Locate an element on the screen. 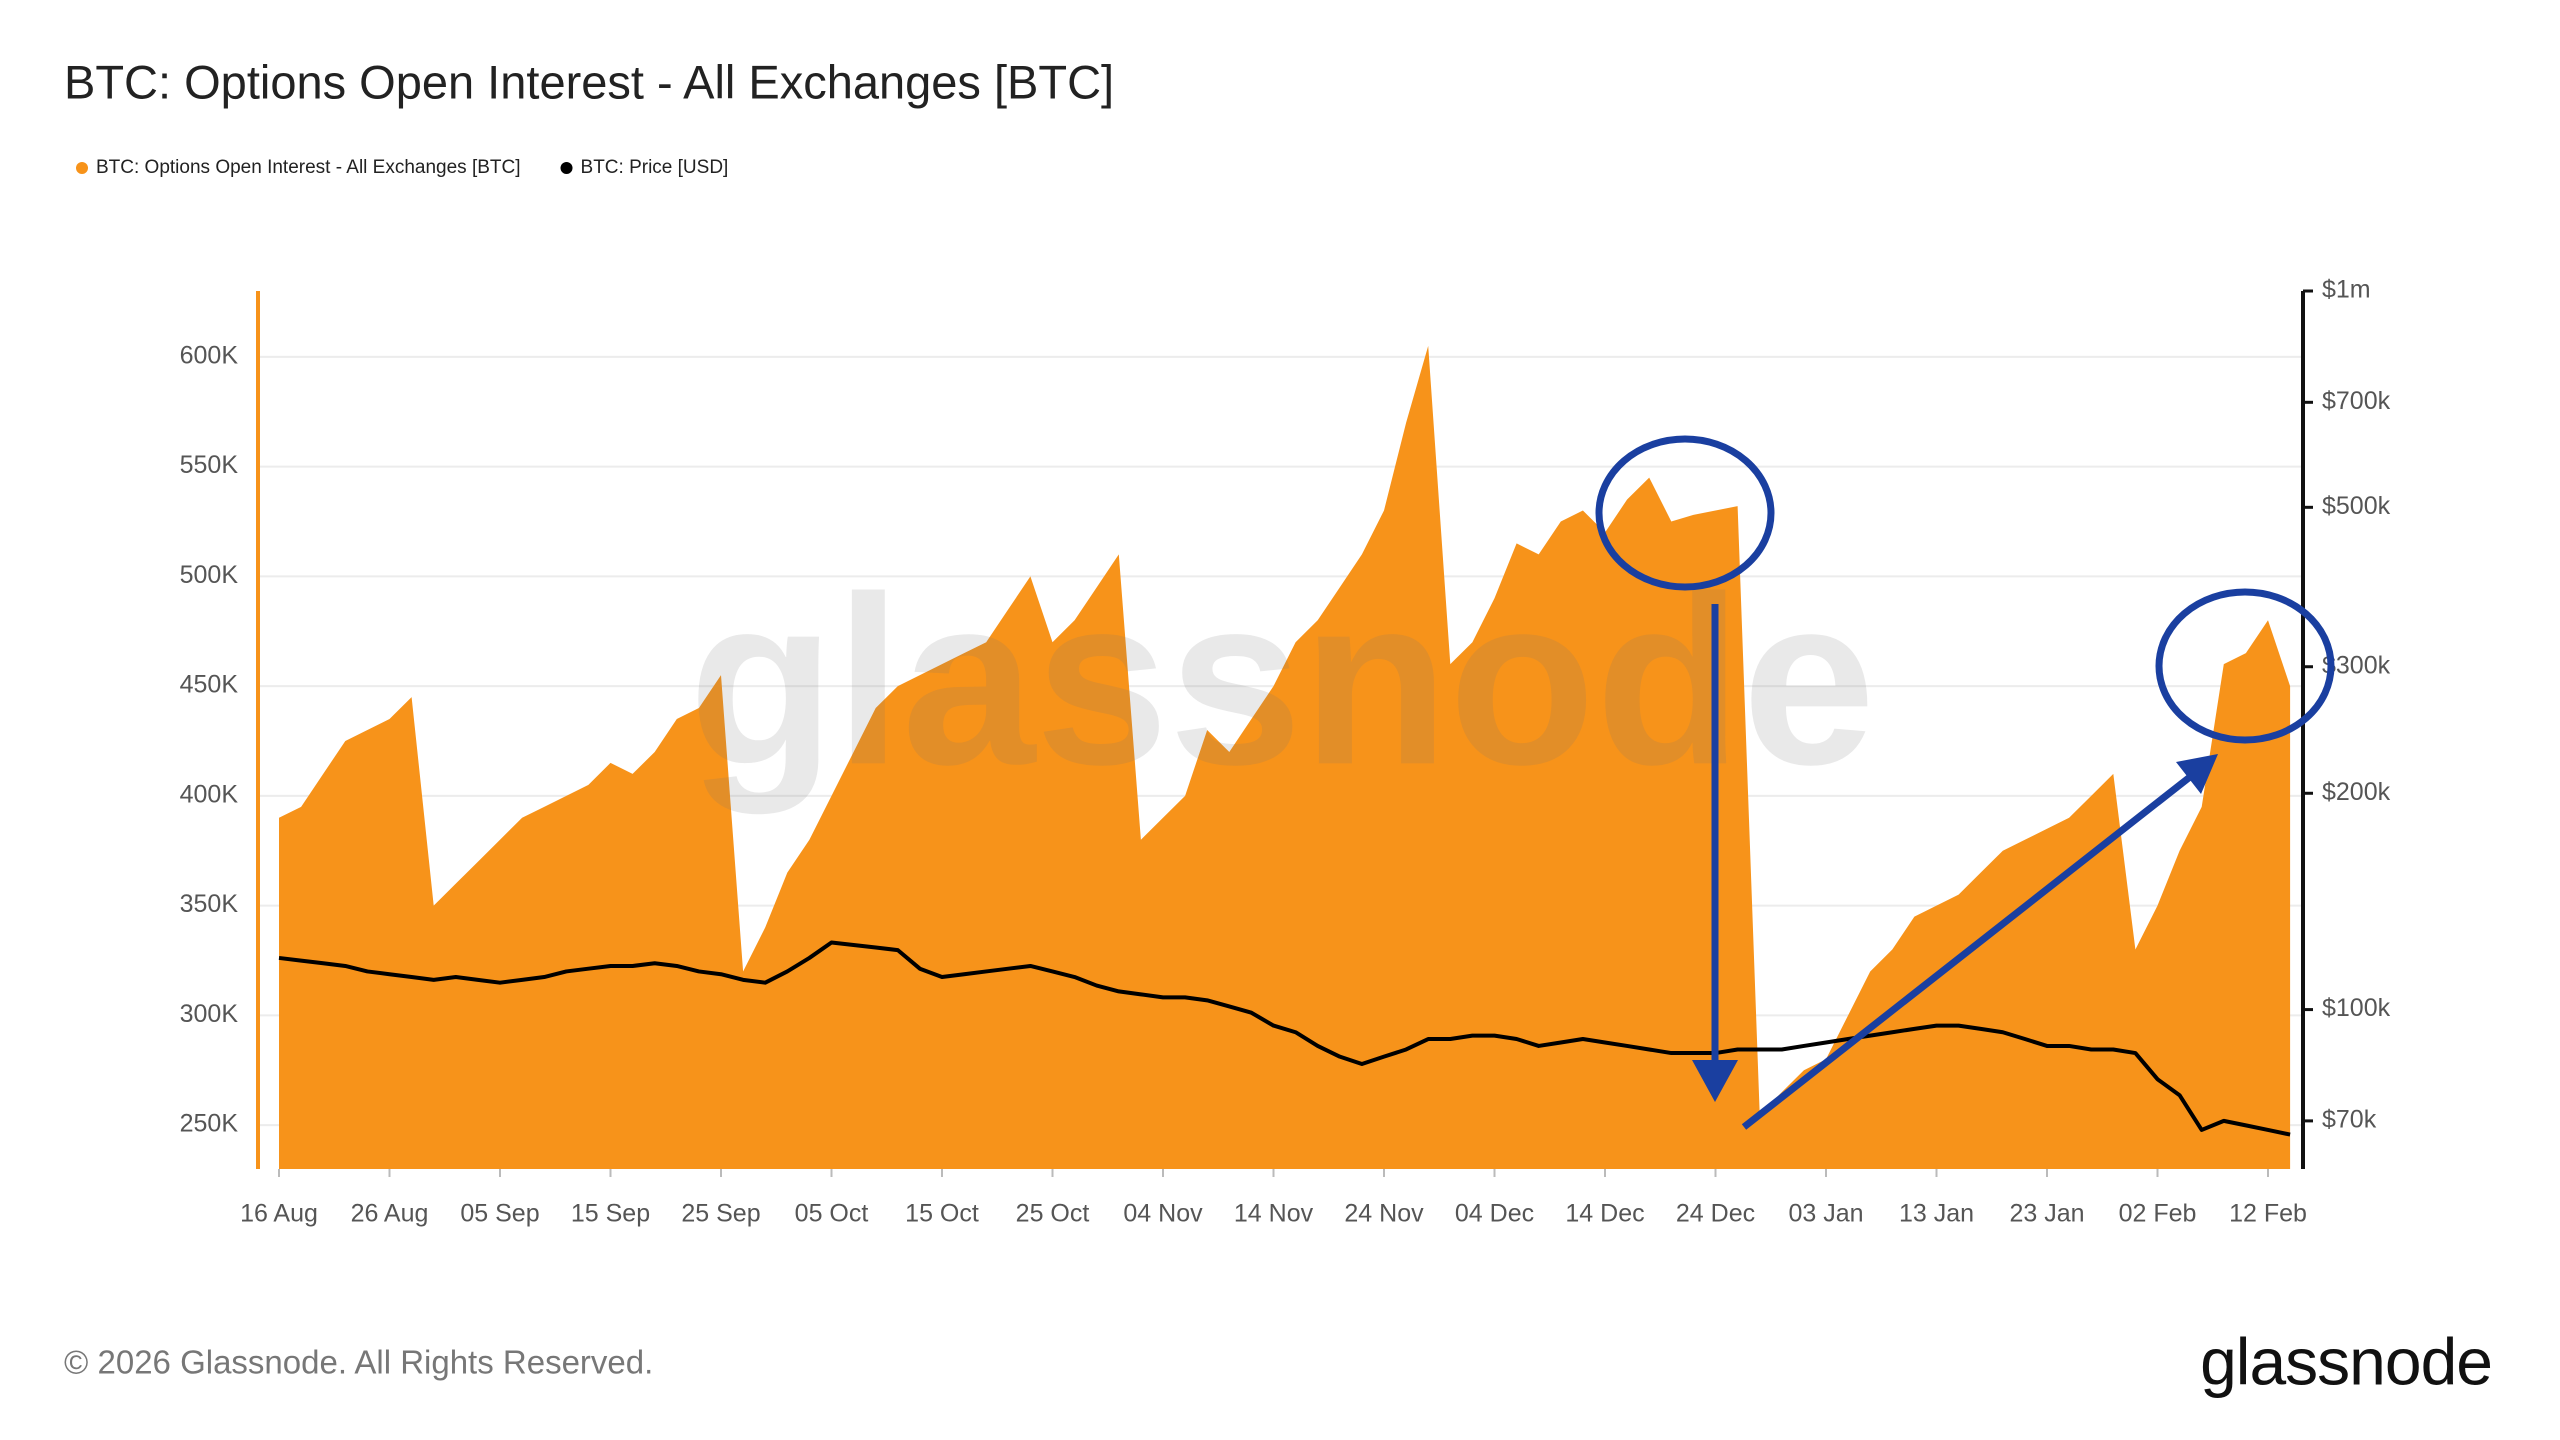 Image resolution: width=2560 pixels, height=1440 pixels. y2-tick-label: $700k is located at coordinates (2356, 401).